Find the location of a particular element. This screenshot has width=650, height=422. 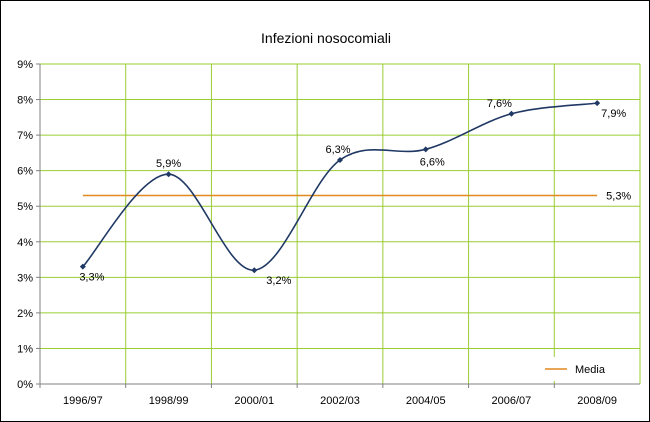

x-tick-label: 2000/01 is located at coordinates (254, 401).